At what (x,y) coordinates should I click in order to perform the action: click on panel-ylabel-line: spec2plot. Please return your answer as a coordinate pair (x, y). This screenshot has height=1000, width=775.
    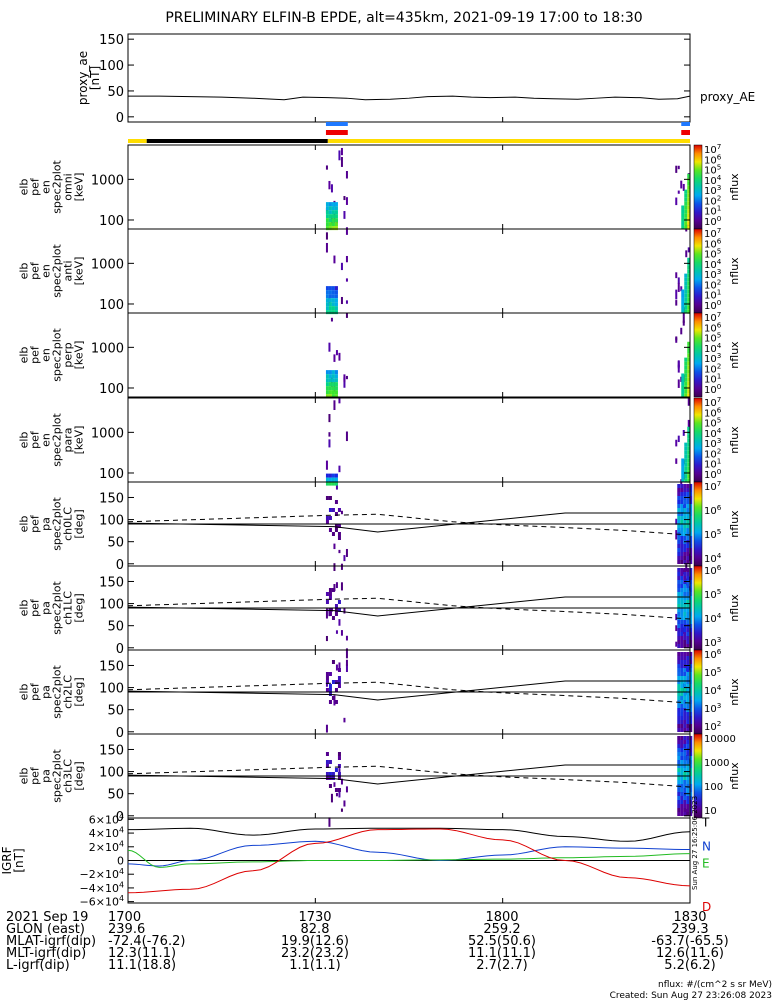
    Looking at the image, I should click on (57, 440).